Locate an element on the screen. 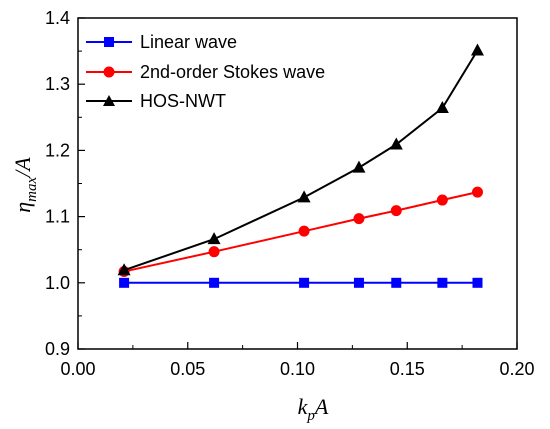 The width and height of the screenshot is (550, 429). x-tick-label: 0.20 is located at coordinates (516, 369).